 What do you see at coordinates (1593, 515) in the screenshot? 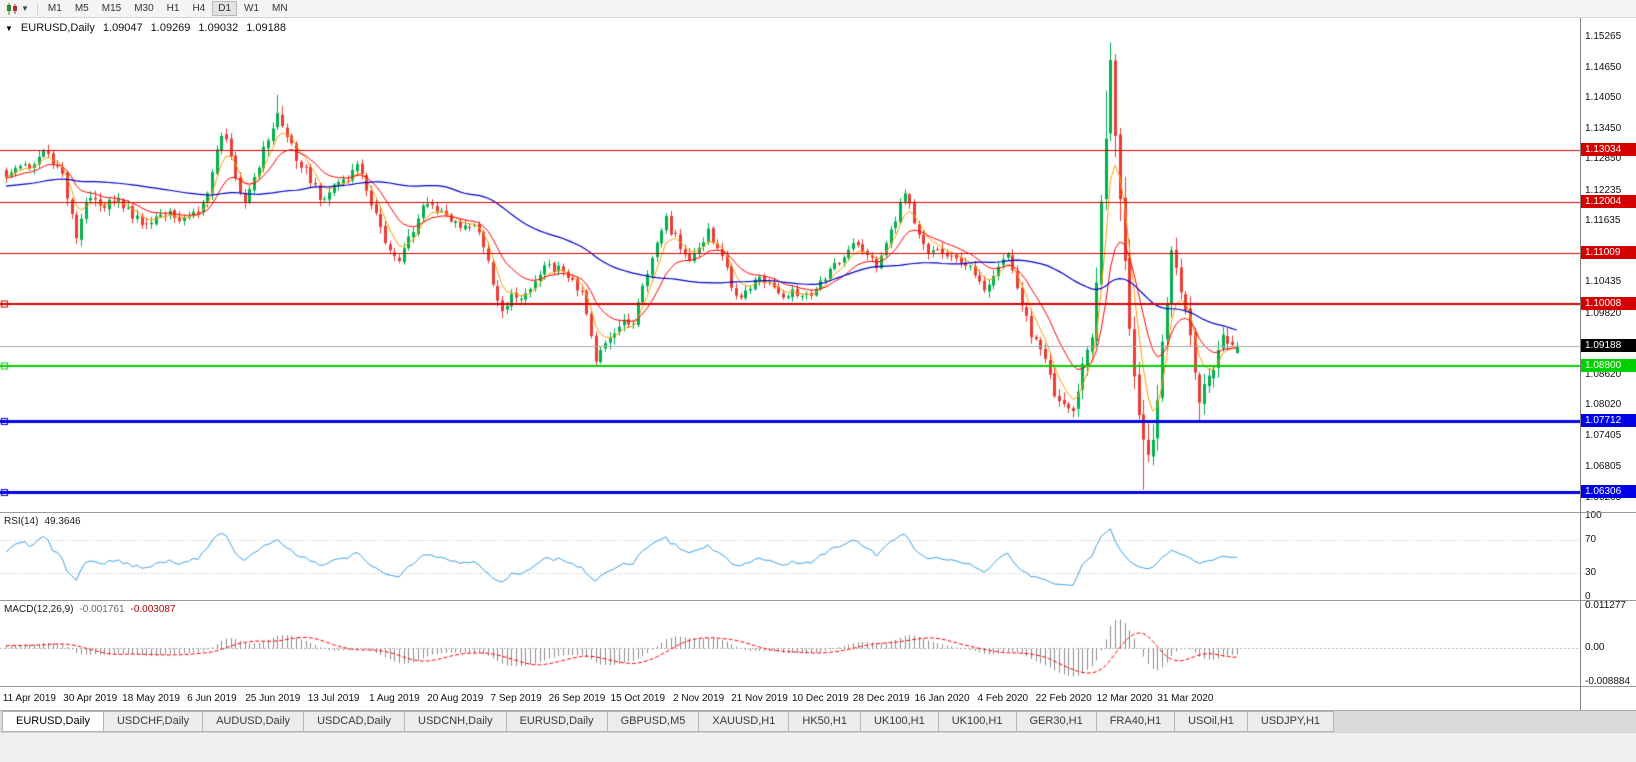
I see `rsi-axis-label: 100` at bounding box center [1593, 515].